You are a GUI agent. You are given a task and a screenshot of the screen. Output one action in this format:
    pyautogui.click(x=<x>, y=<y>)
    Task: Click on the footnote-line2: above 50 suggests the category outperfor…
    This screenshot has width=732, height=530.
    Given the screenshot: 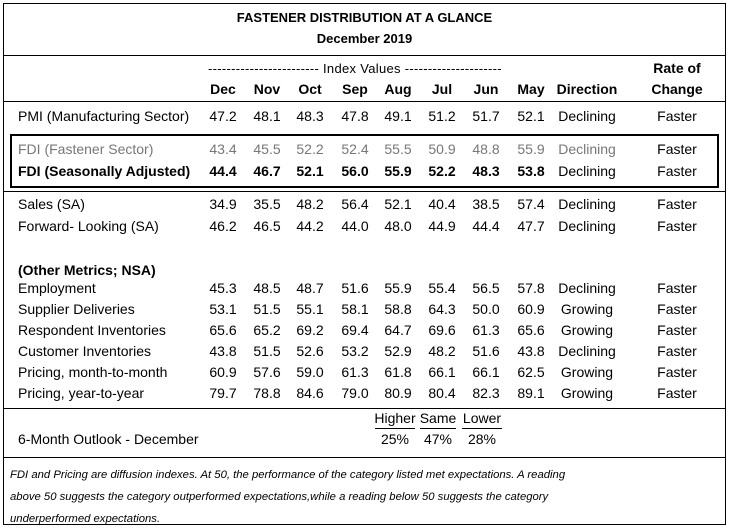 What is the action you would take?
    pyautogui.click(x=279, y=497)
    